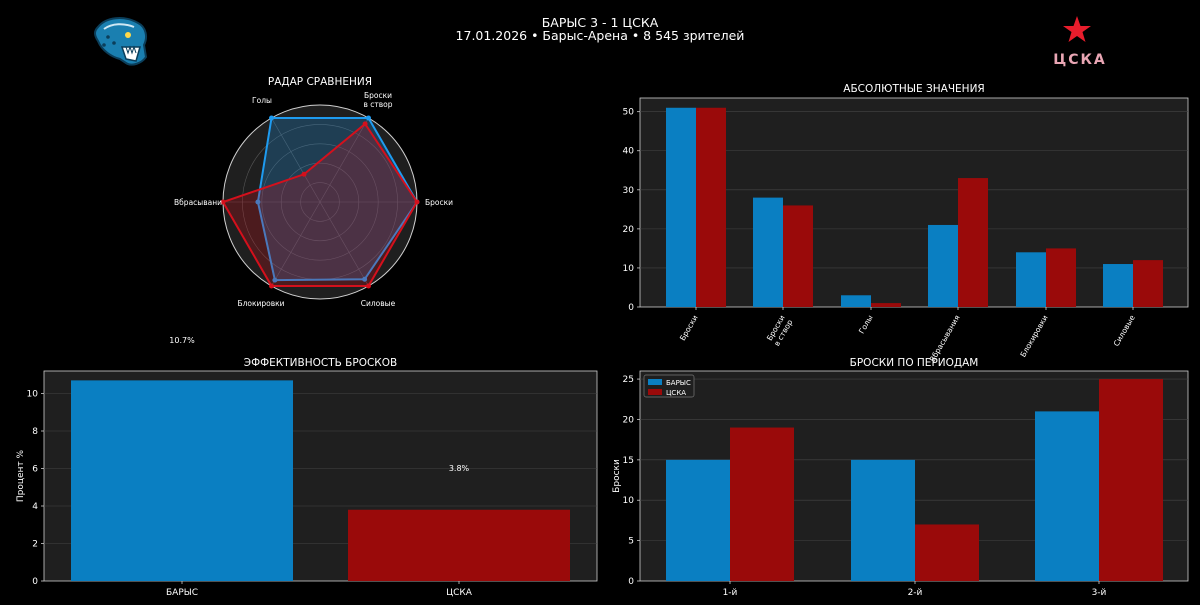 The width and height of the screenshot is (1200, 605). I want to click on x-tick-label: Силовые, so click(1124, 330).